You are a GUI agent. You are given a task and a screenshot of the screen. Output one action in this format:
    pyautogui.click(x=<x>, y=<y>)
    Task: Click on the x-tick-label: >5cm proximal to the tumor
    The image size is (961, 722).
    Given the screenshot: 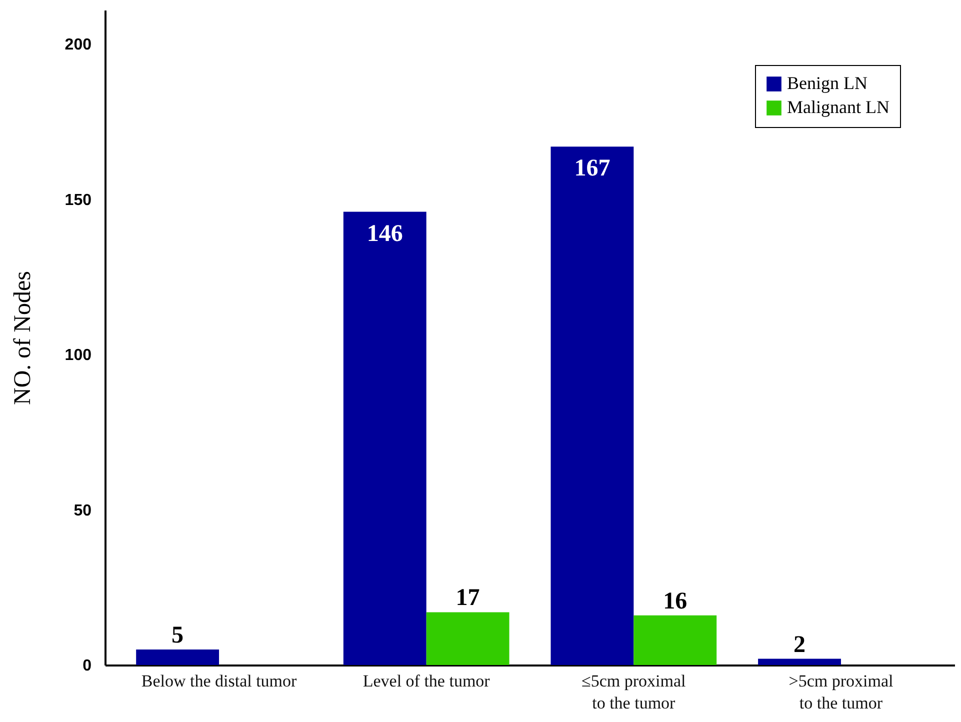 What is the action you would take?
    pyautogui.click(x=841, y=692)
    